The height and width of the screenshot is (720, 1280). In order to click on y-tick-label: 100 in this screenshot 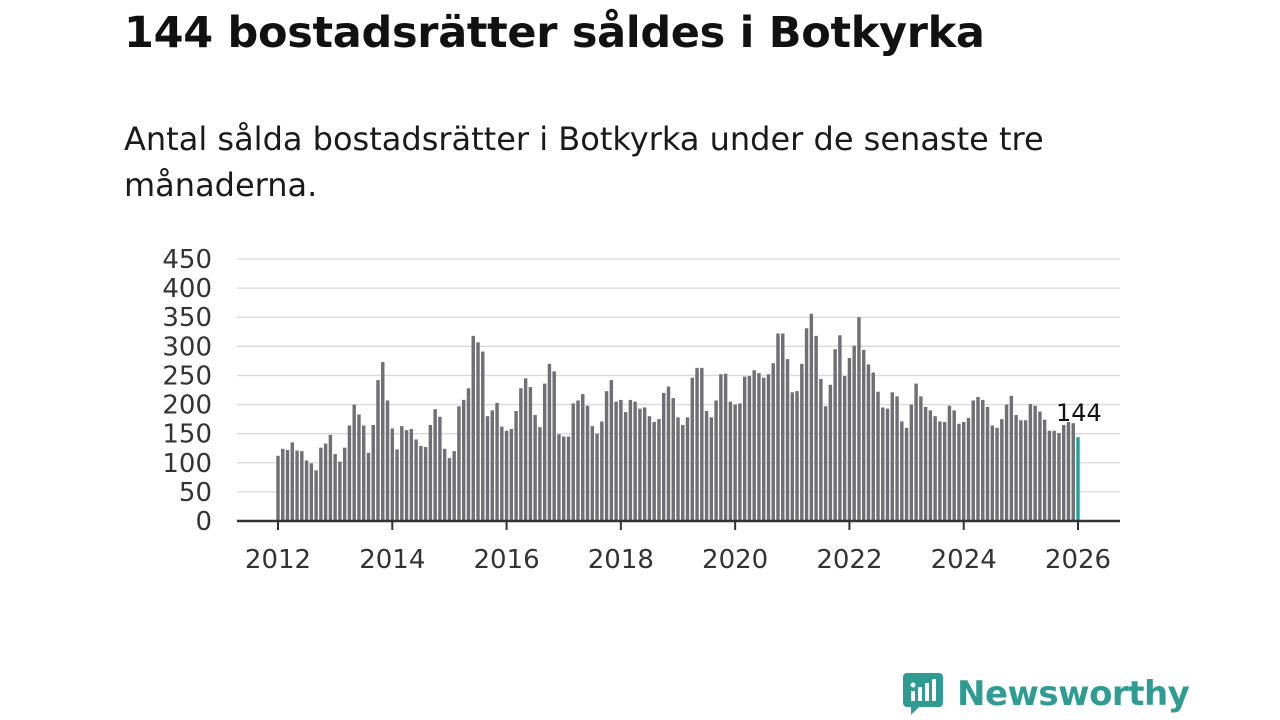, I will do `click(187, 464)`.